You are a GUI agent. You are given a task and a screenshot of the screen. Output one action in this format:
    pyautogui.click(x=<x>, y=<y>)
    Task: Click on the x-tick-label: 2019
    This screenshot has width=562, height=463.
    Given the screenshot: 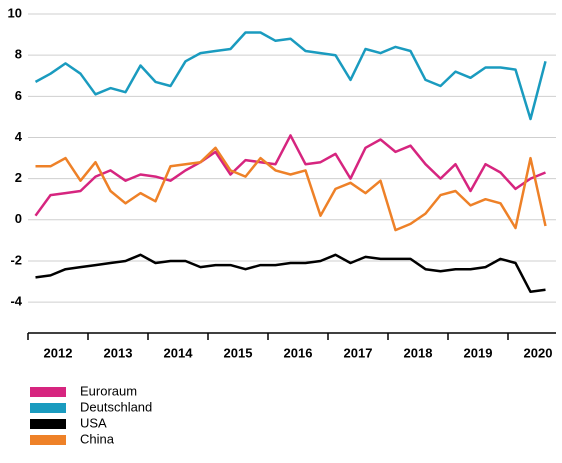 What is the action you would take?
    pyautogui.click(x=478, y=352)
    